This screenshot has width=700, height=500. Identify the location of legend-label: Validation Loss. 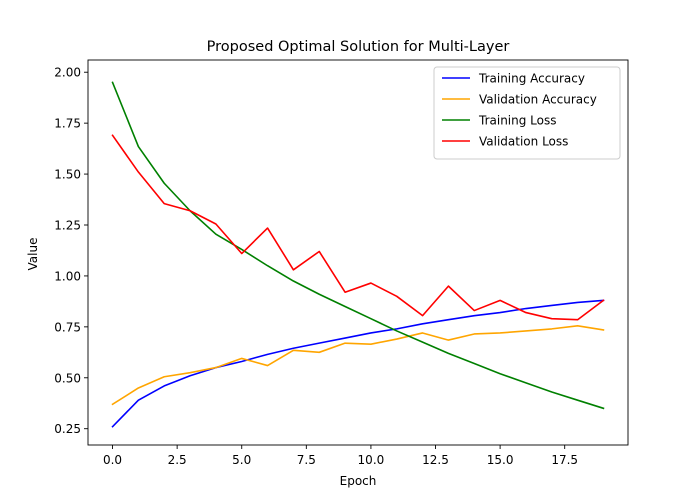
(523, 142).